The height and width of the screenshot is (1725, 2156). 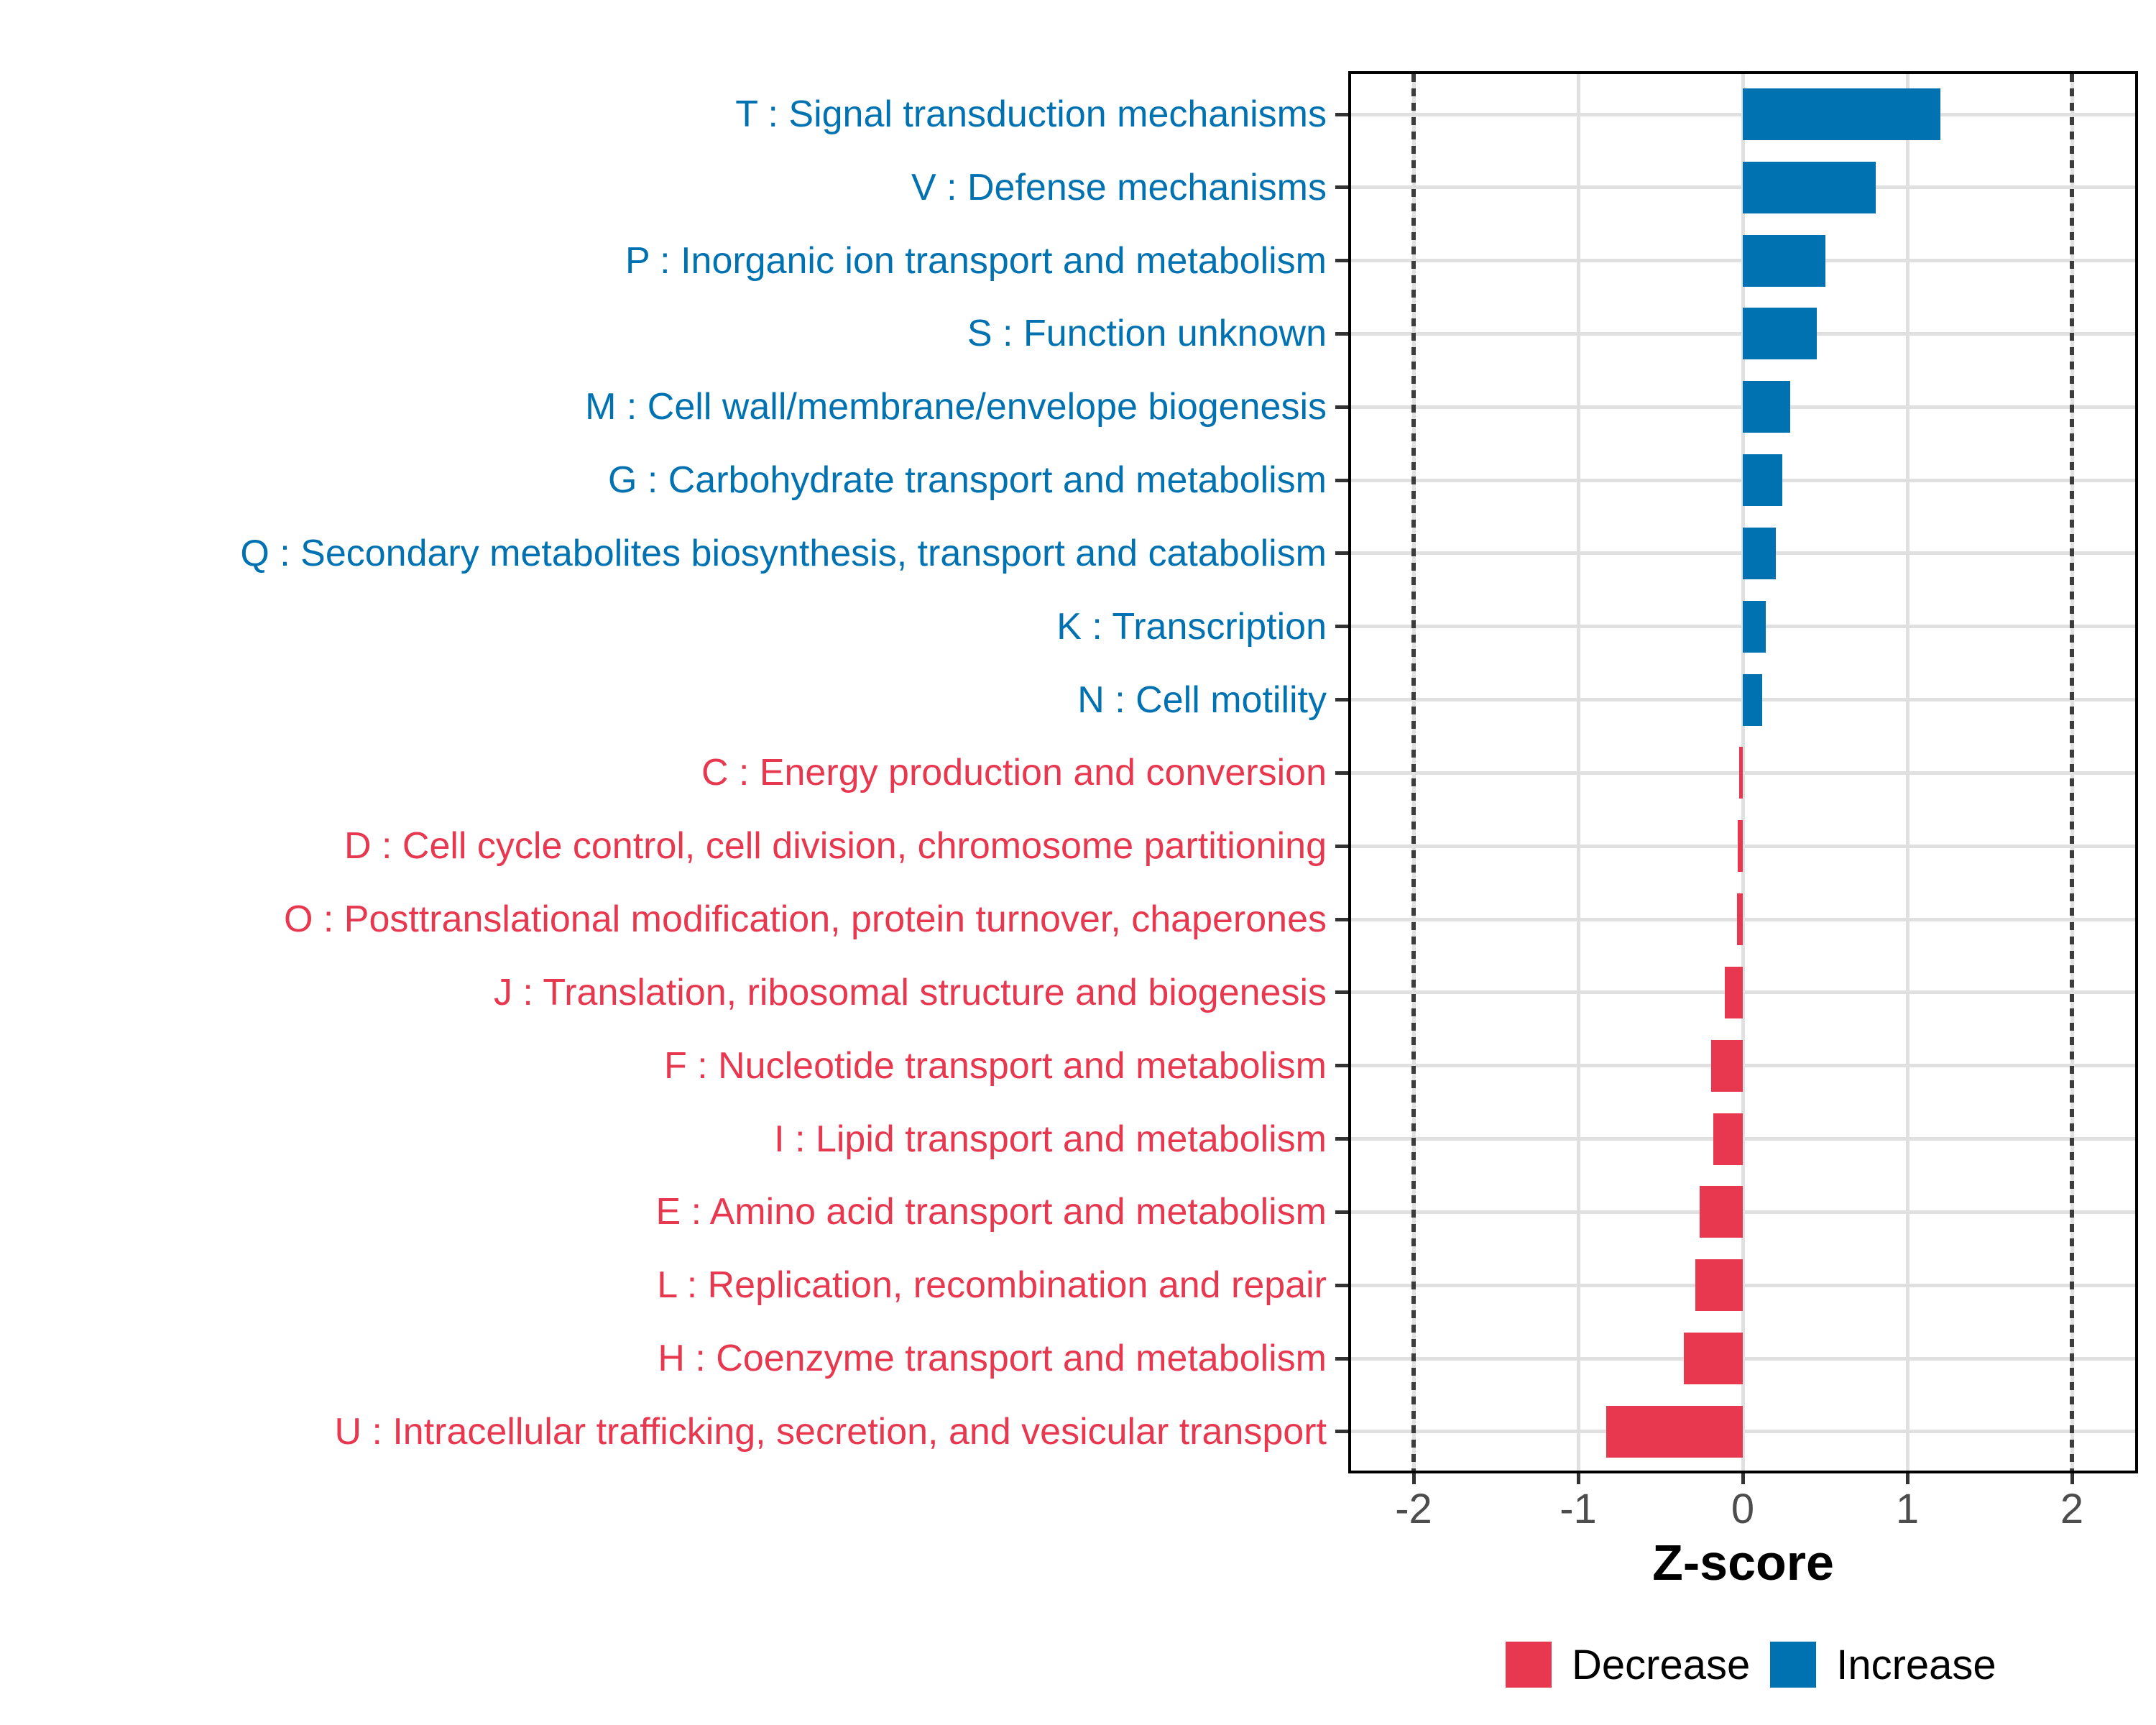 I want to click on bar-I, so click(x=1728, y=1139).